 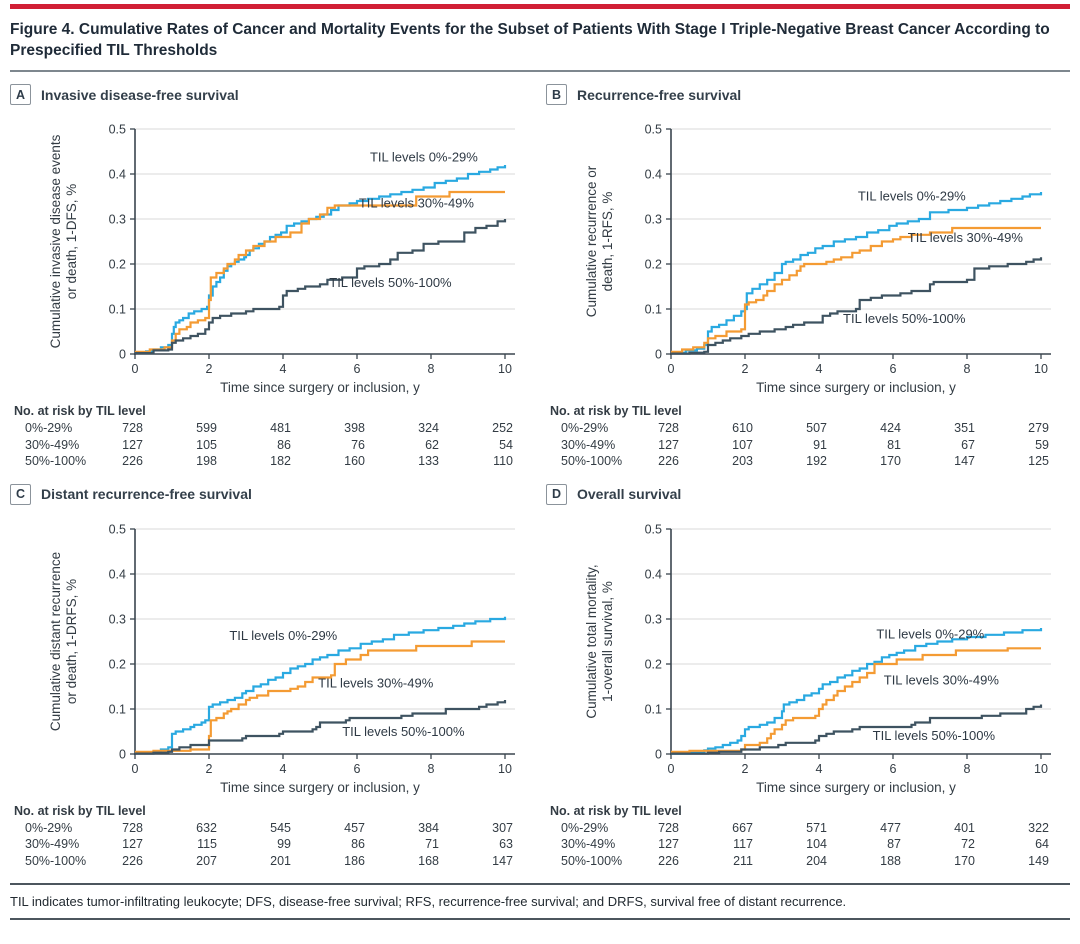 I want to click on at-risk-count: 170, so click(x=964, y=860).